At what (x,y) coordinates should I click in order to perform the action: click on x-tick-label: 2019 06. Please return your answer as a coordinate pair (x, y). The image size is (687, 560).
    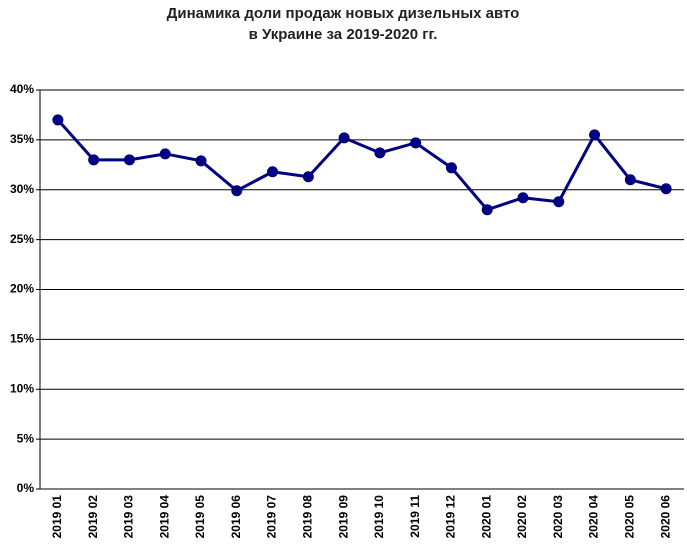
    Looking at the image, I should click on (236, 517).